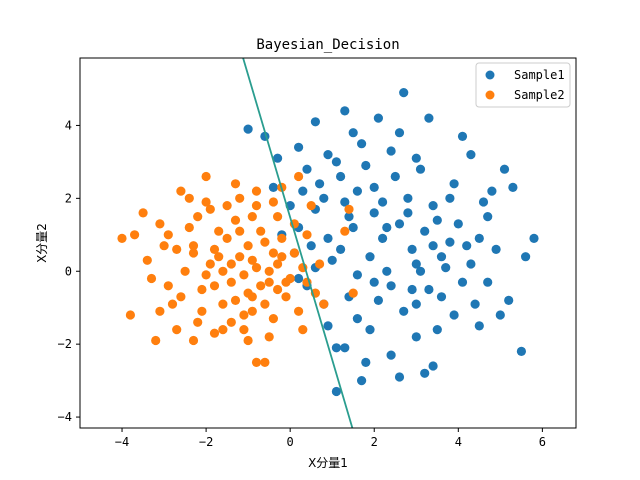 The image size is (640, 480). What do you see at coordinates (490, 75) in the screenshot?
I see `legend-marker-sample1` at bounding box center [490, 75].